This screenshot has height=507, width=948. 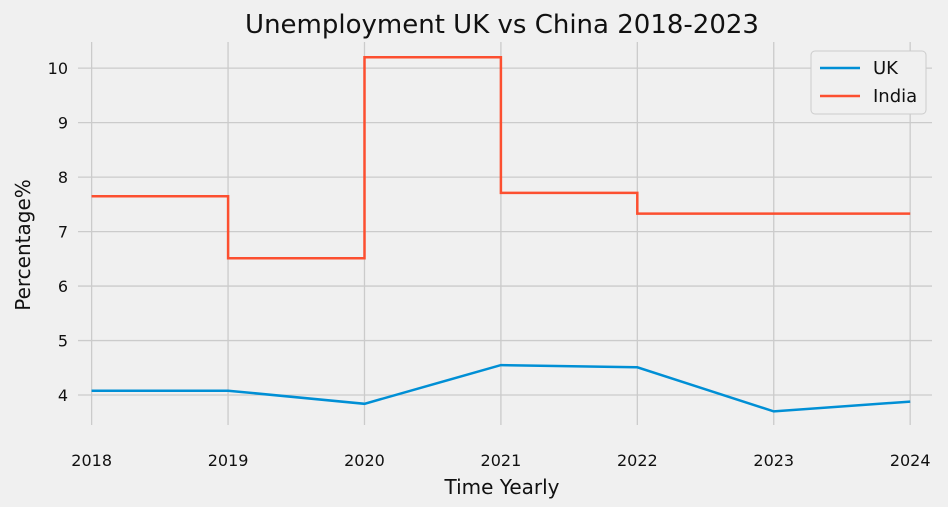 I want to click on y-tick-label: 7, so click(x=63, y=232).